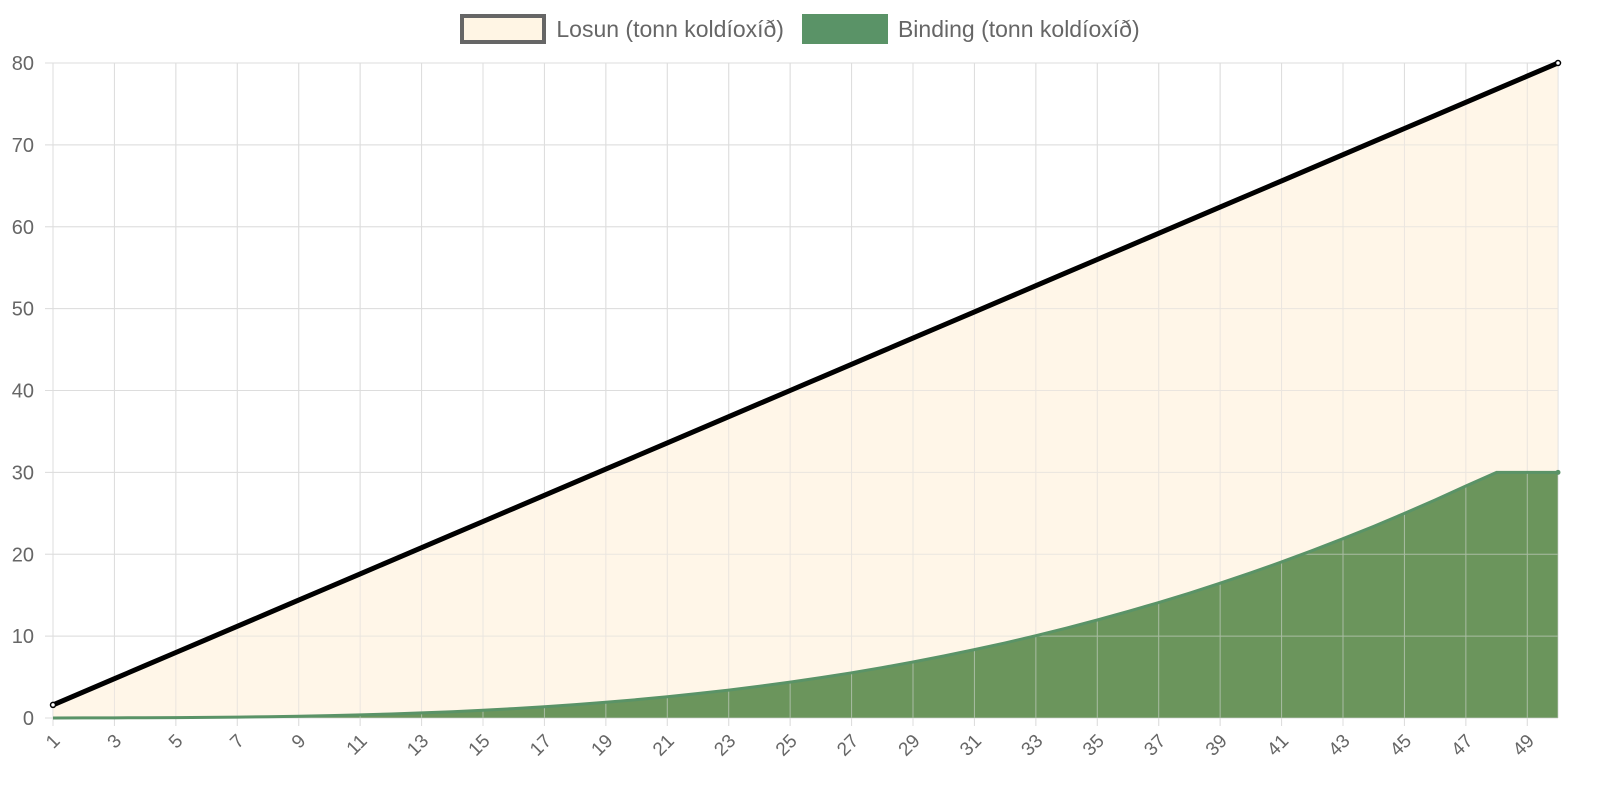 This screenshot has width=1600, height=805. What do you see at coordinates (1558, 63) in the screenshot?
I see `point-losun-end` at bounding box center [1558, 63].